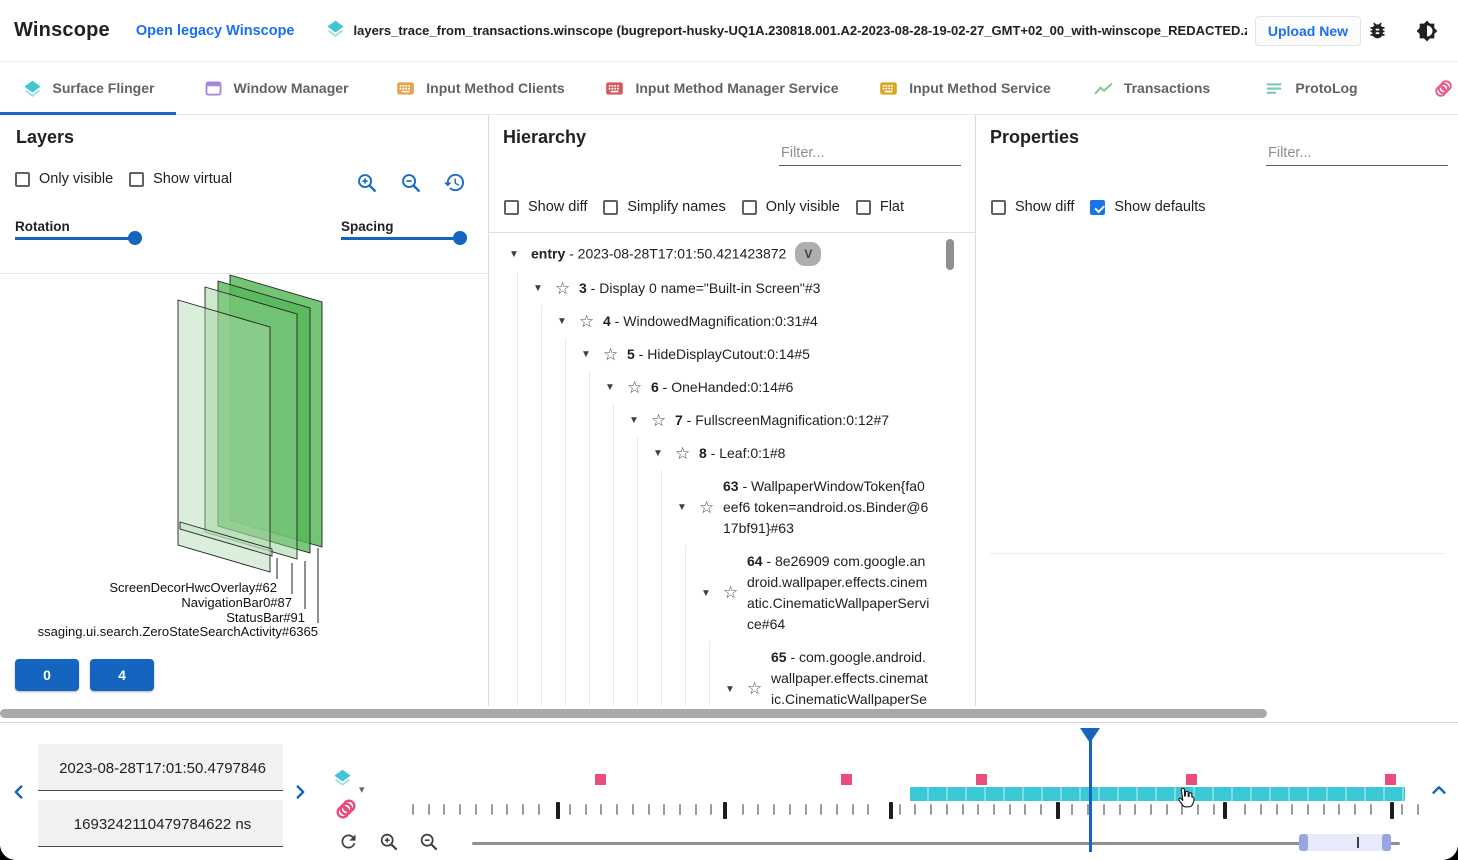  Describe the element at coordinates (936, 843) in the screenshot. I see `range-slider-track` at that location.